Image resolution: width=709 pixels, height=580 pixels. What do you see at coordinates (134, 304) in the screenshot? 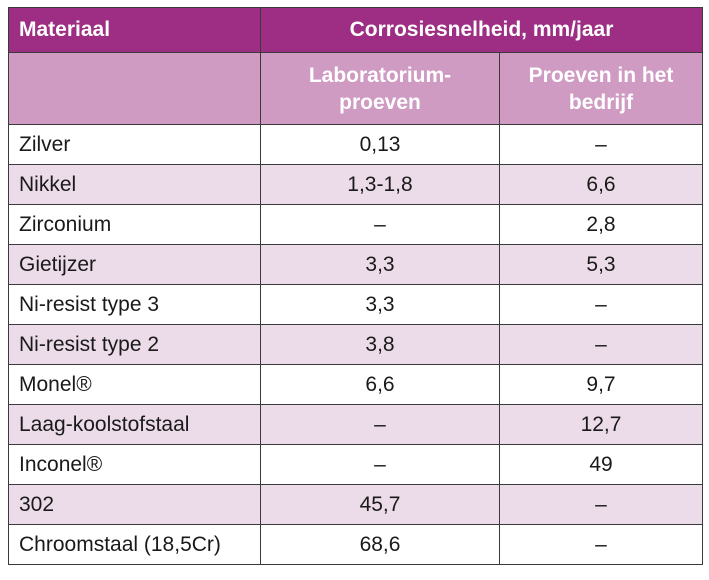
I see `material-cell: Ni-resist type 3` at bounding box center [134, 304].